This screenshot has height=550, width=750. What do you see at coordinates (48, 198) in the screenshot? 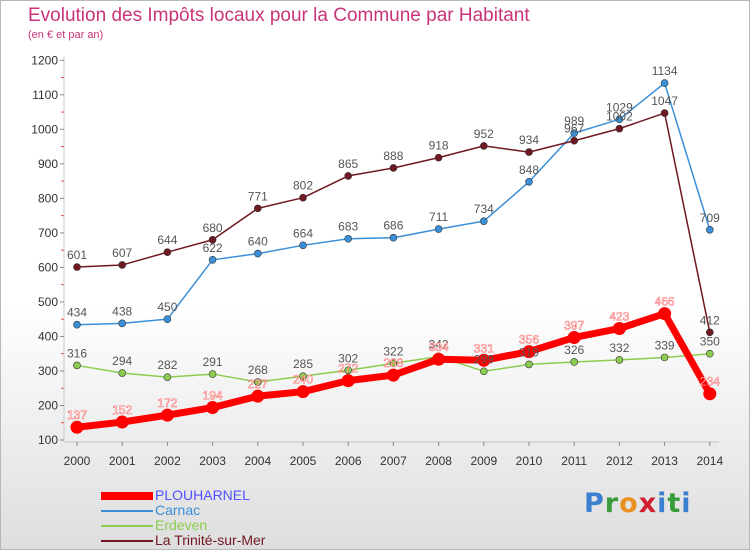
I see `y-tick-label: 800` at bounding box center [48, 198].